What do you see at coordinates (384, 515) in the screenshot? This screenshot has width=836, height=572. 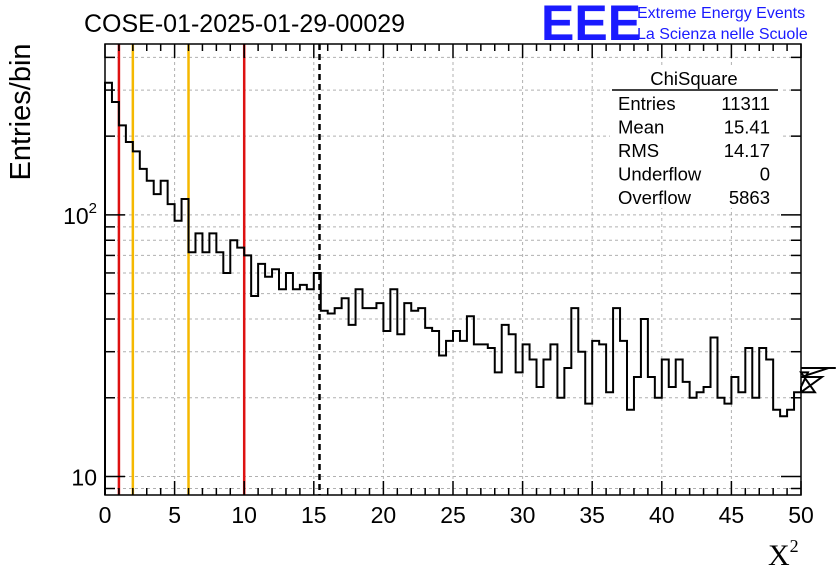 I see `x-tick-label: 20` at bounding box center [384, 515].